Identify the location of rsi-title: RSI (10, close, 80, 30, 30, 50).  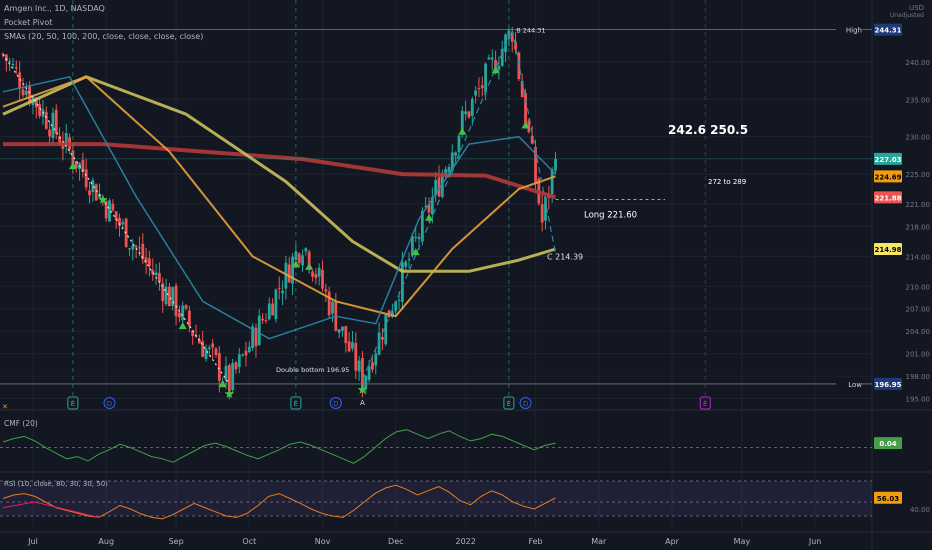
(56, 484).